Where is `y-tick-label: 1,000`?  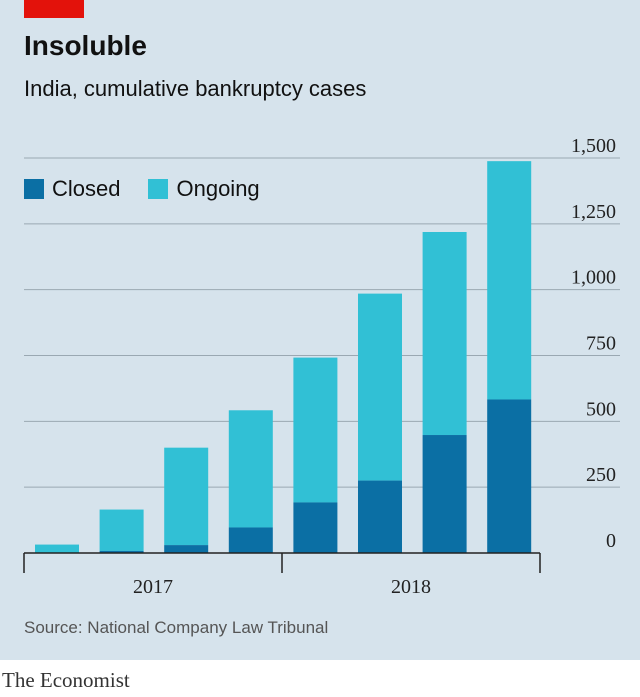 y-tick-label: 1,000 is located at coordinates (593, 278).